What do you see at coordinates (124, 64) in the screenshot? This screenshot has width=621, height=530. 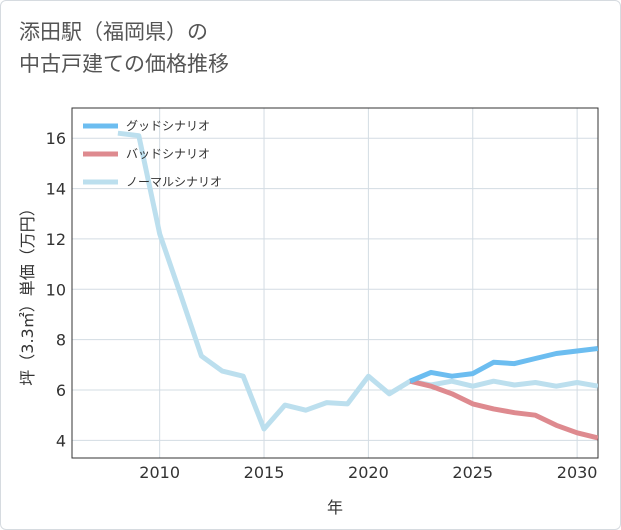 I see `chart-title-line2: 中古戸建ての価格推移` at bounding box center [124, 64].